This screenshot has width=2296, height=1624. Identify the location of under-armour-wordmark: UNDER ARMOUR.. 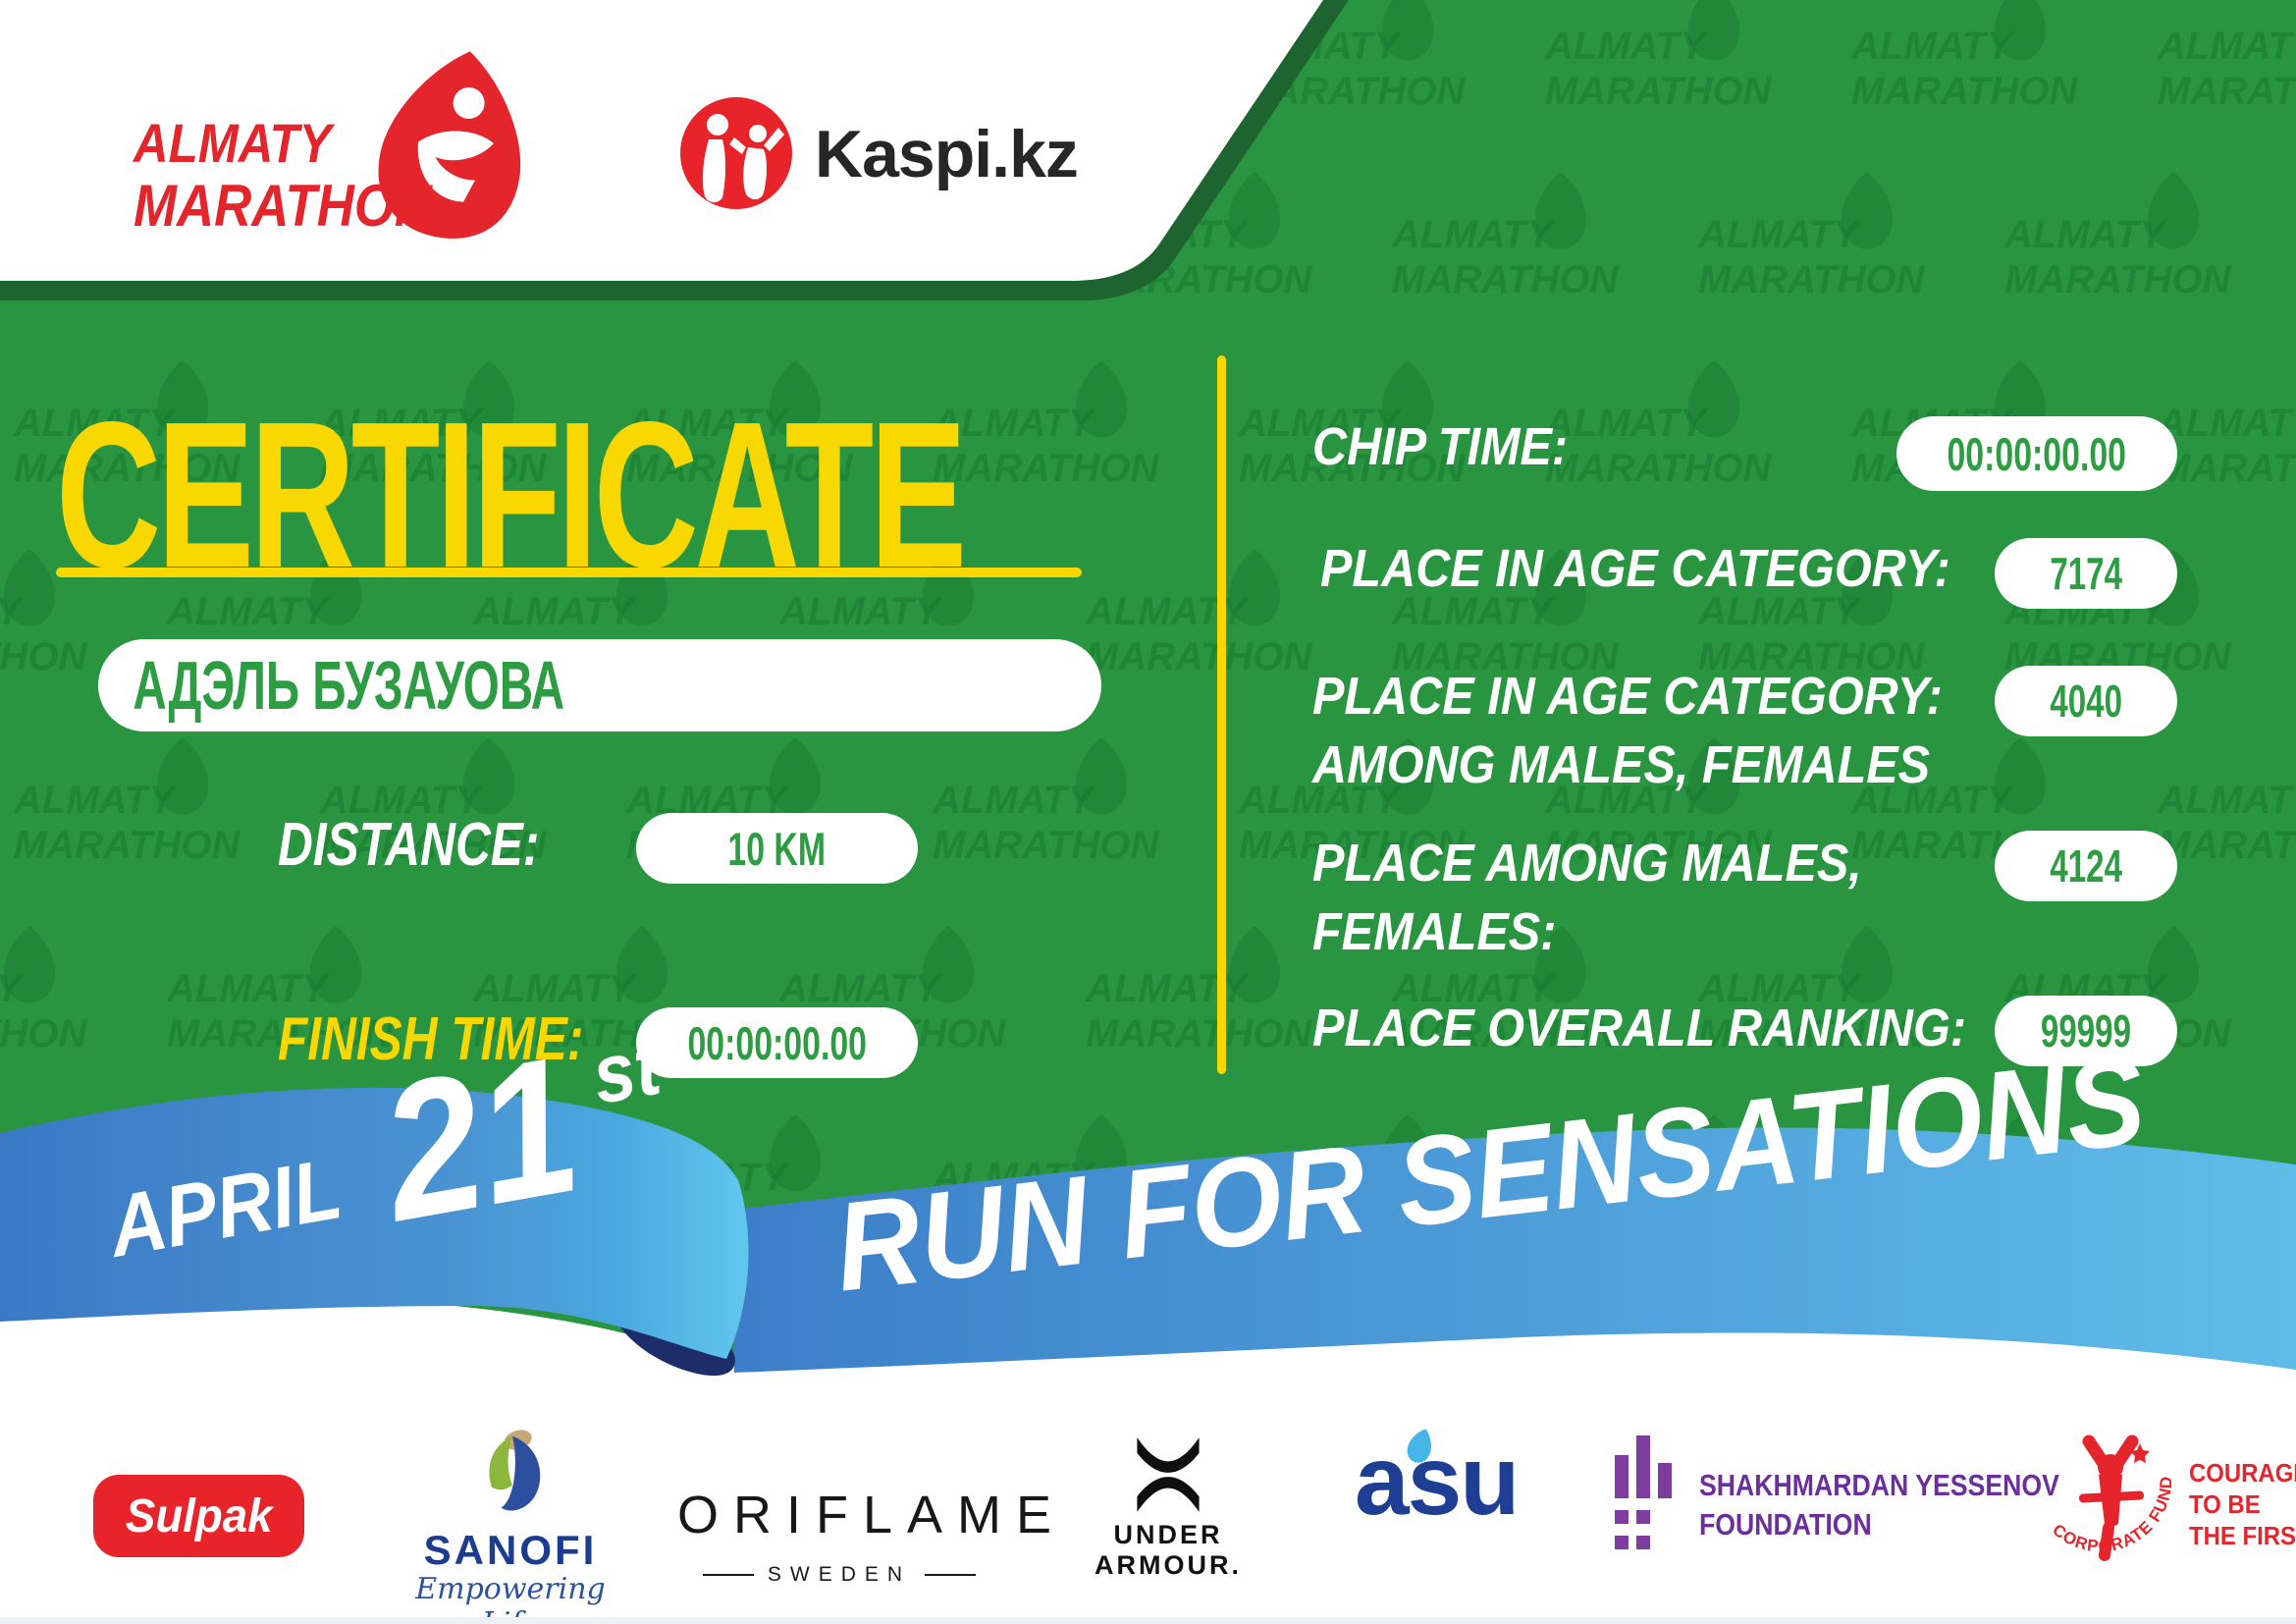
(1168, 1550).